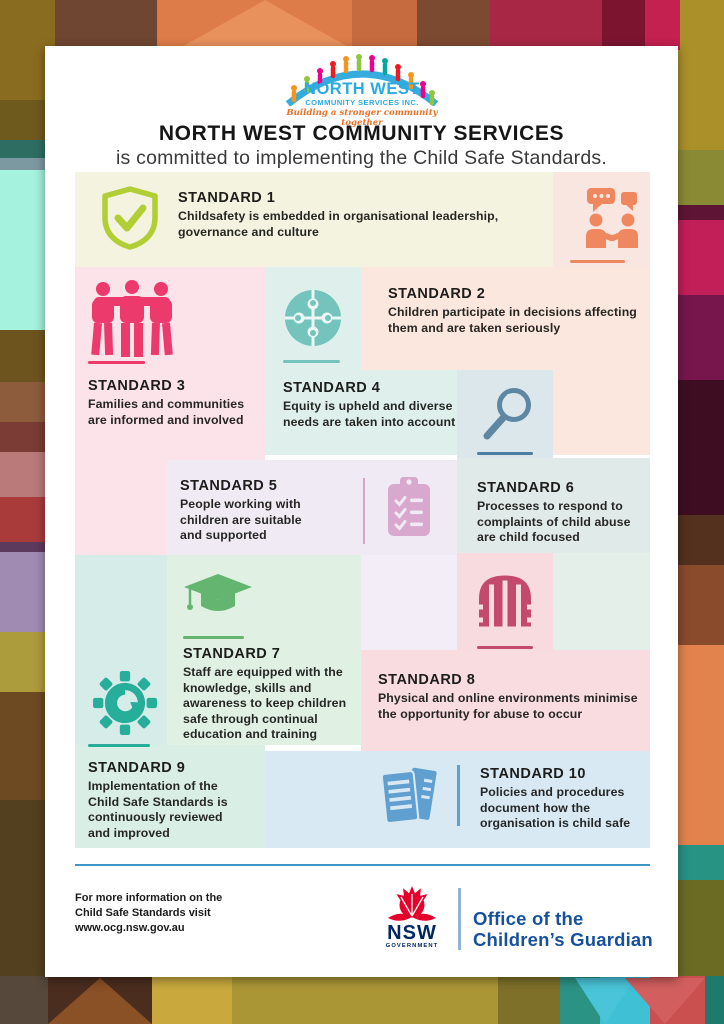  Describe the element at coordinates (218, 592) in the screenshot. I see `graduation-cap-icon` at that location.